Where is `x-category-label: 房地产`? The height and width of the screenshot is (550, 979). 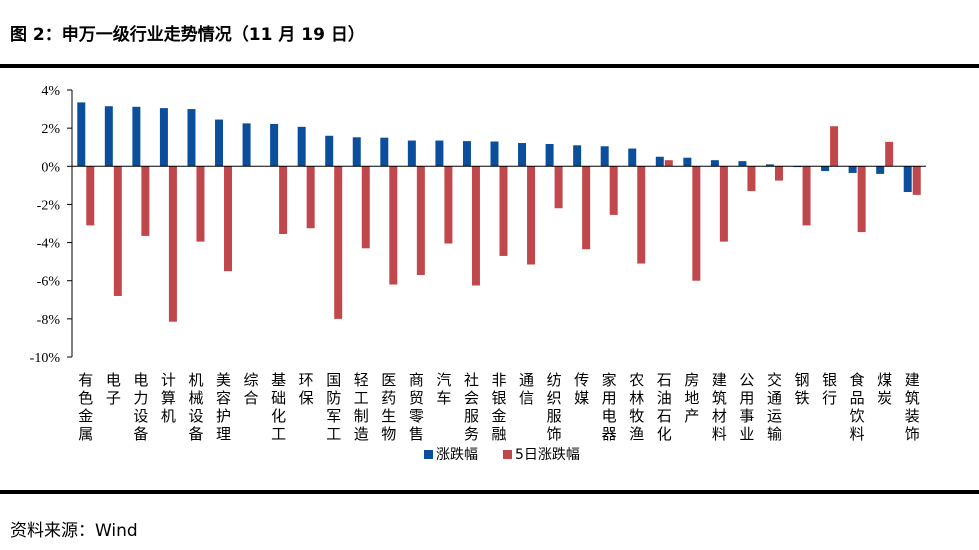 x-category-label: 房地产 is located at coordinates (691, 398).